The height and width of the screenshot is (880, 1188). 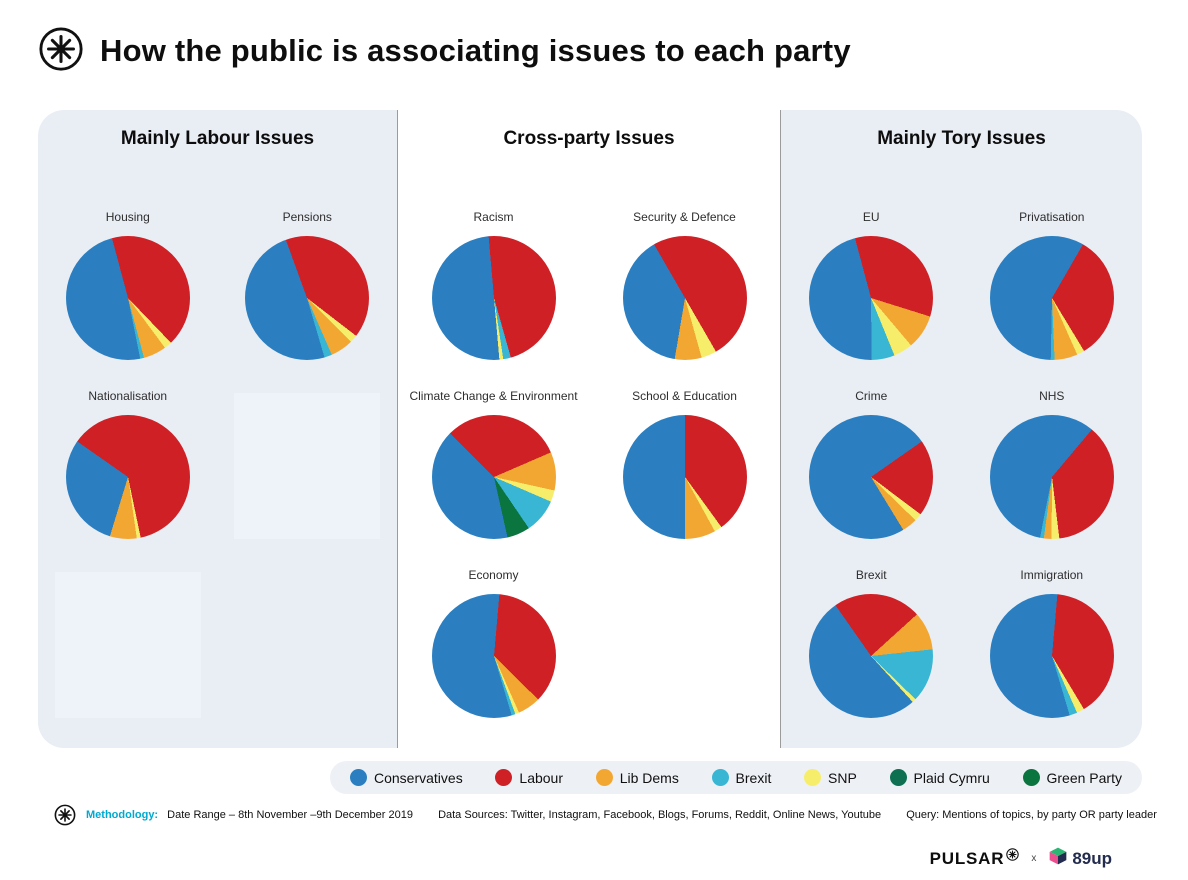 What do you see at coordinates (217, 138) in the screenshot?
I see `panel-title-labour: Mainly Labour Issues` at bounding box center [217, 138].